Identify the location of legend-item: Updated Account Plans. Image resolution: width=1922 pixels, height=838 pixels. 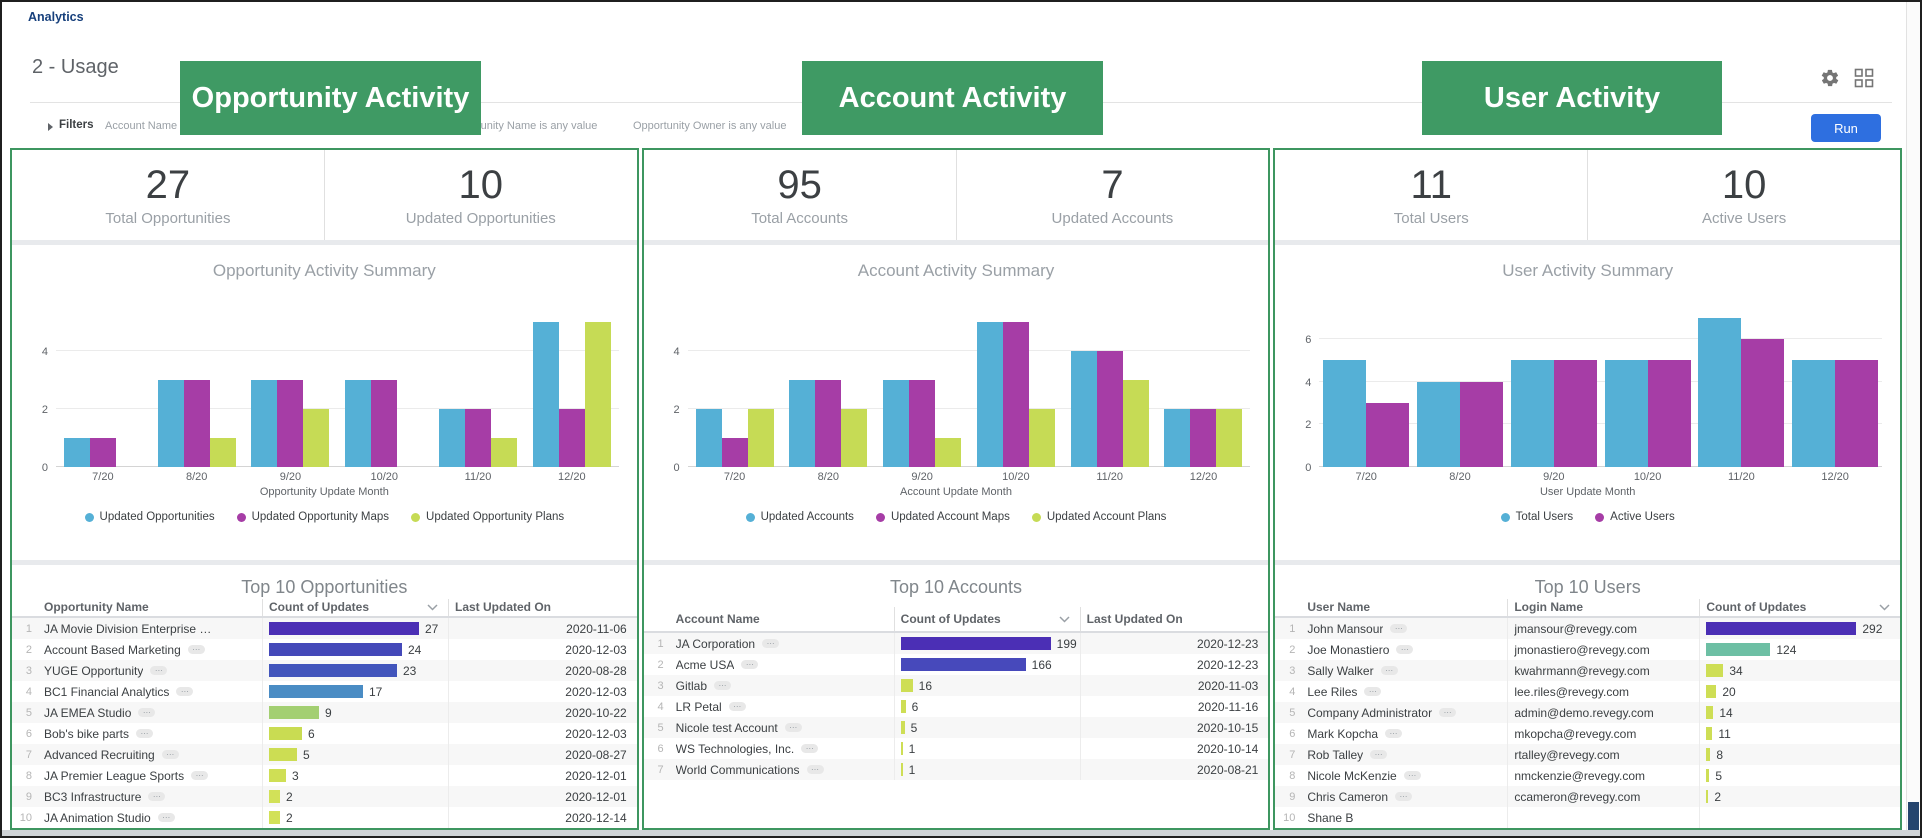
(1098, 517).